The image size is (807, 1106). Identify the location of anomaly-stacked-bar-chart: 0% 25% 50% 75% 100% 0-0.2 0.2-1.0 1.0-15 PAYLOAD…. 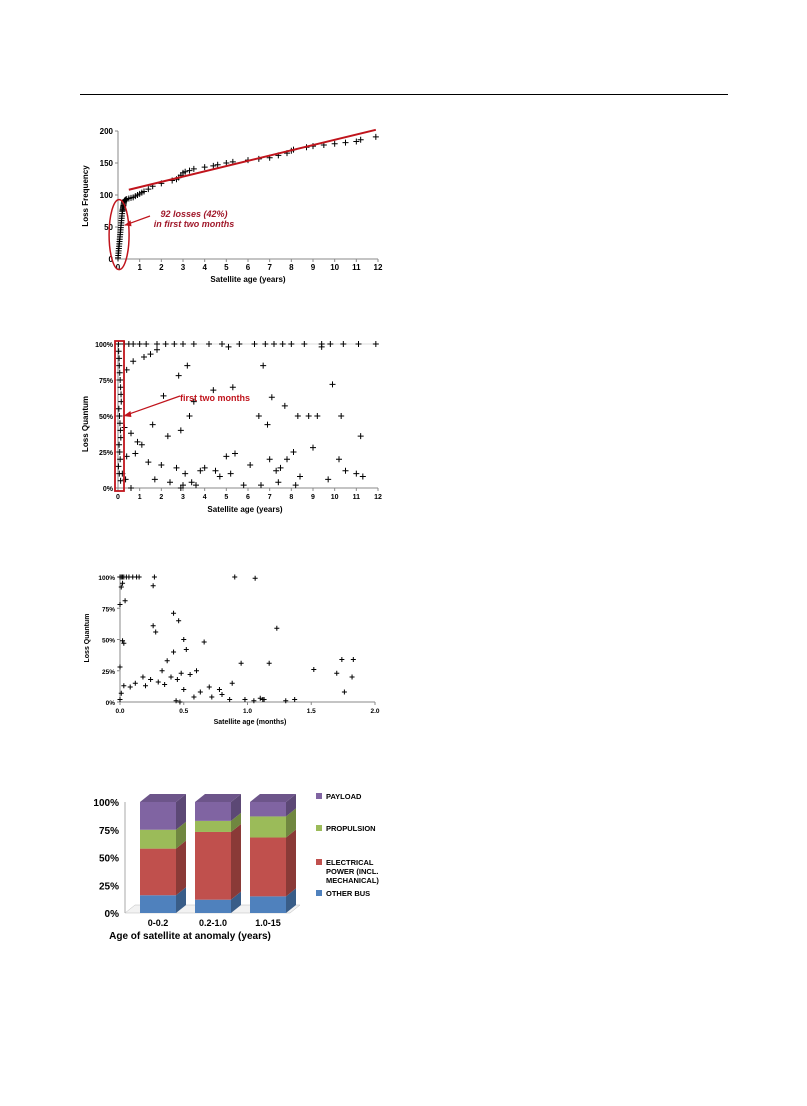
(240, 858).